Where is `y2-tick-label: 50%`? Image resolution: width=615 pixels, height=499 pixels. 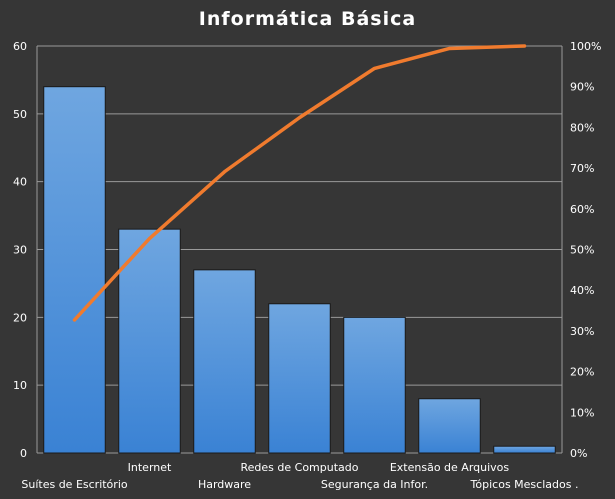 y2-tick-label: 50% is located at coordinates (582, 250).